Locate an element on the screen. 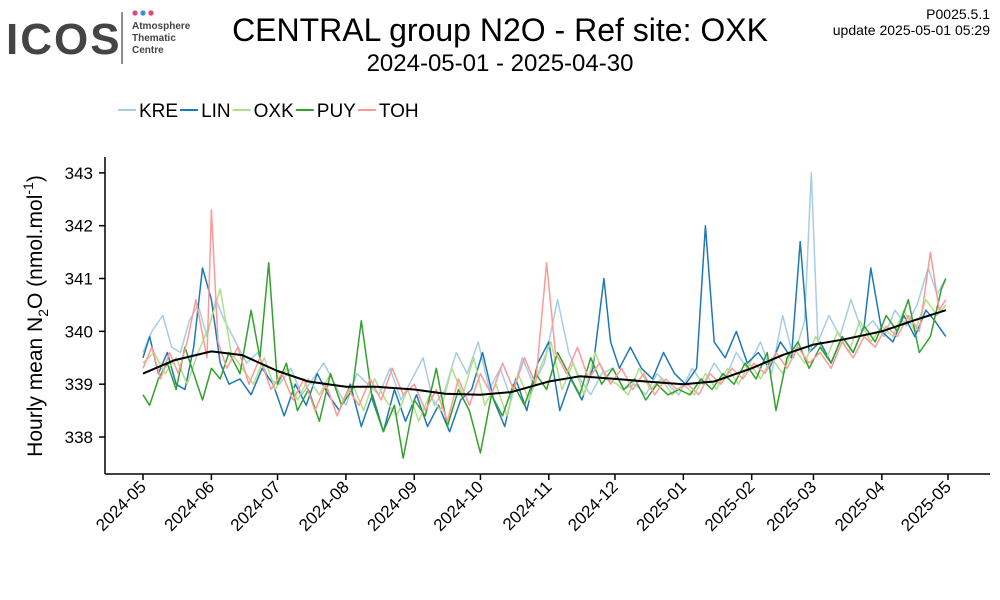  version-info: P0025.5.1 update 2025-05-01 05:29 is located at coordinates (911, 22).